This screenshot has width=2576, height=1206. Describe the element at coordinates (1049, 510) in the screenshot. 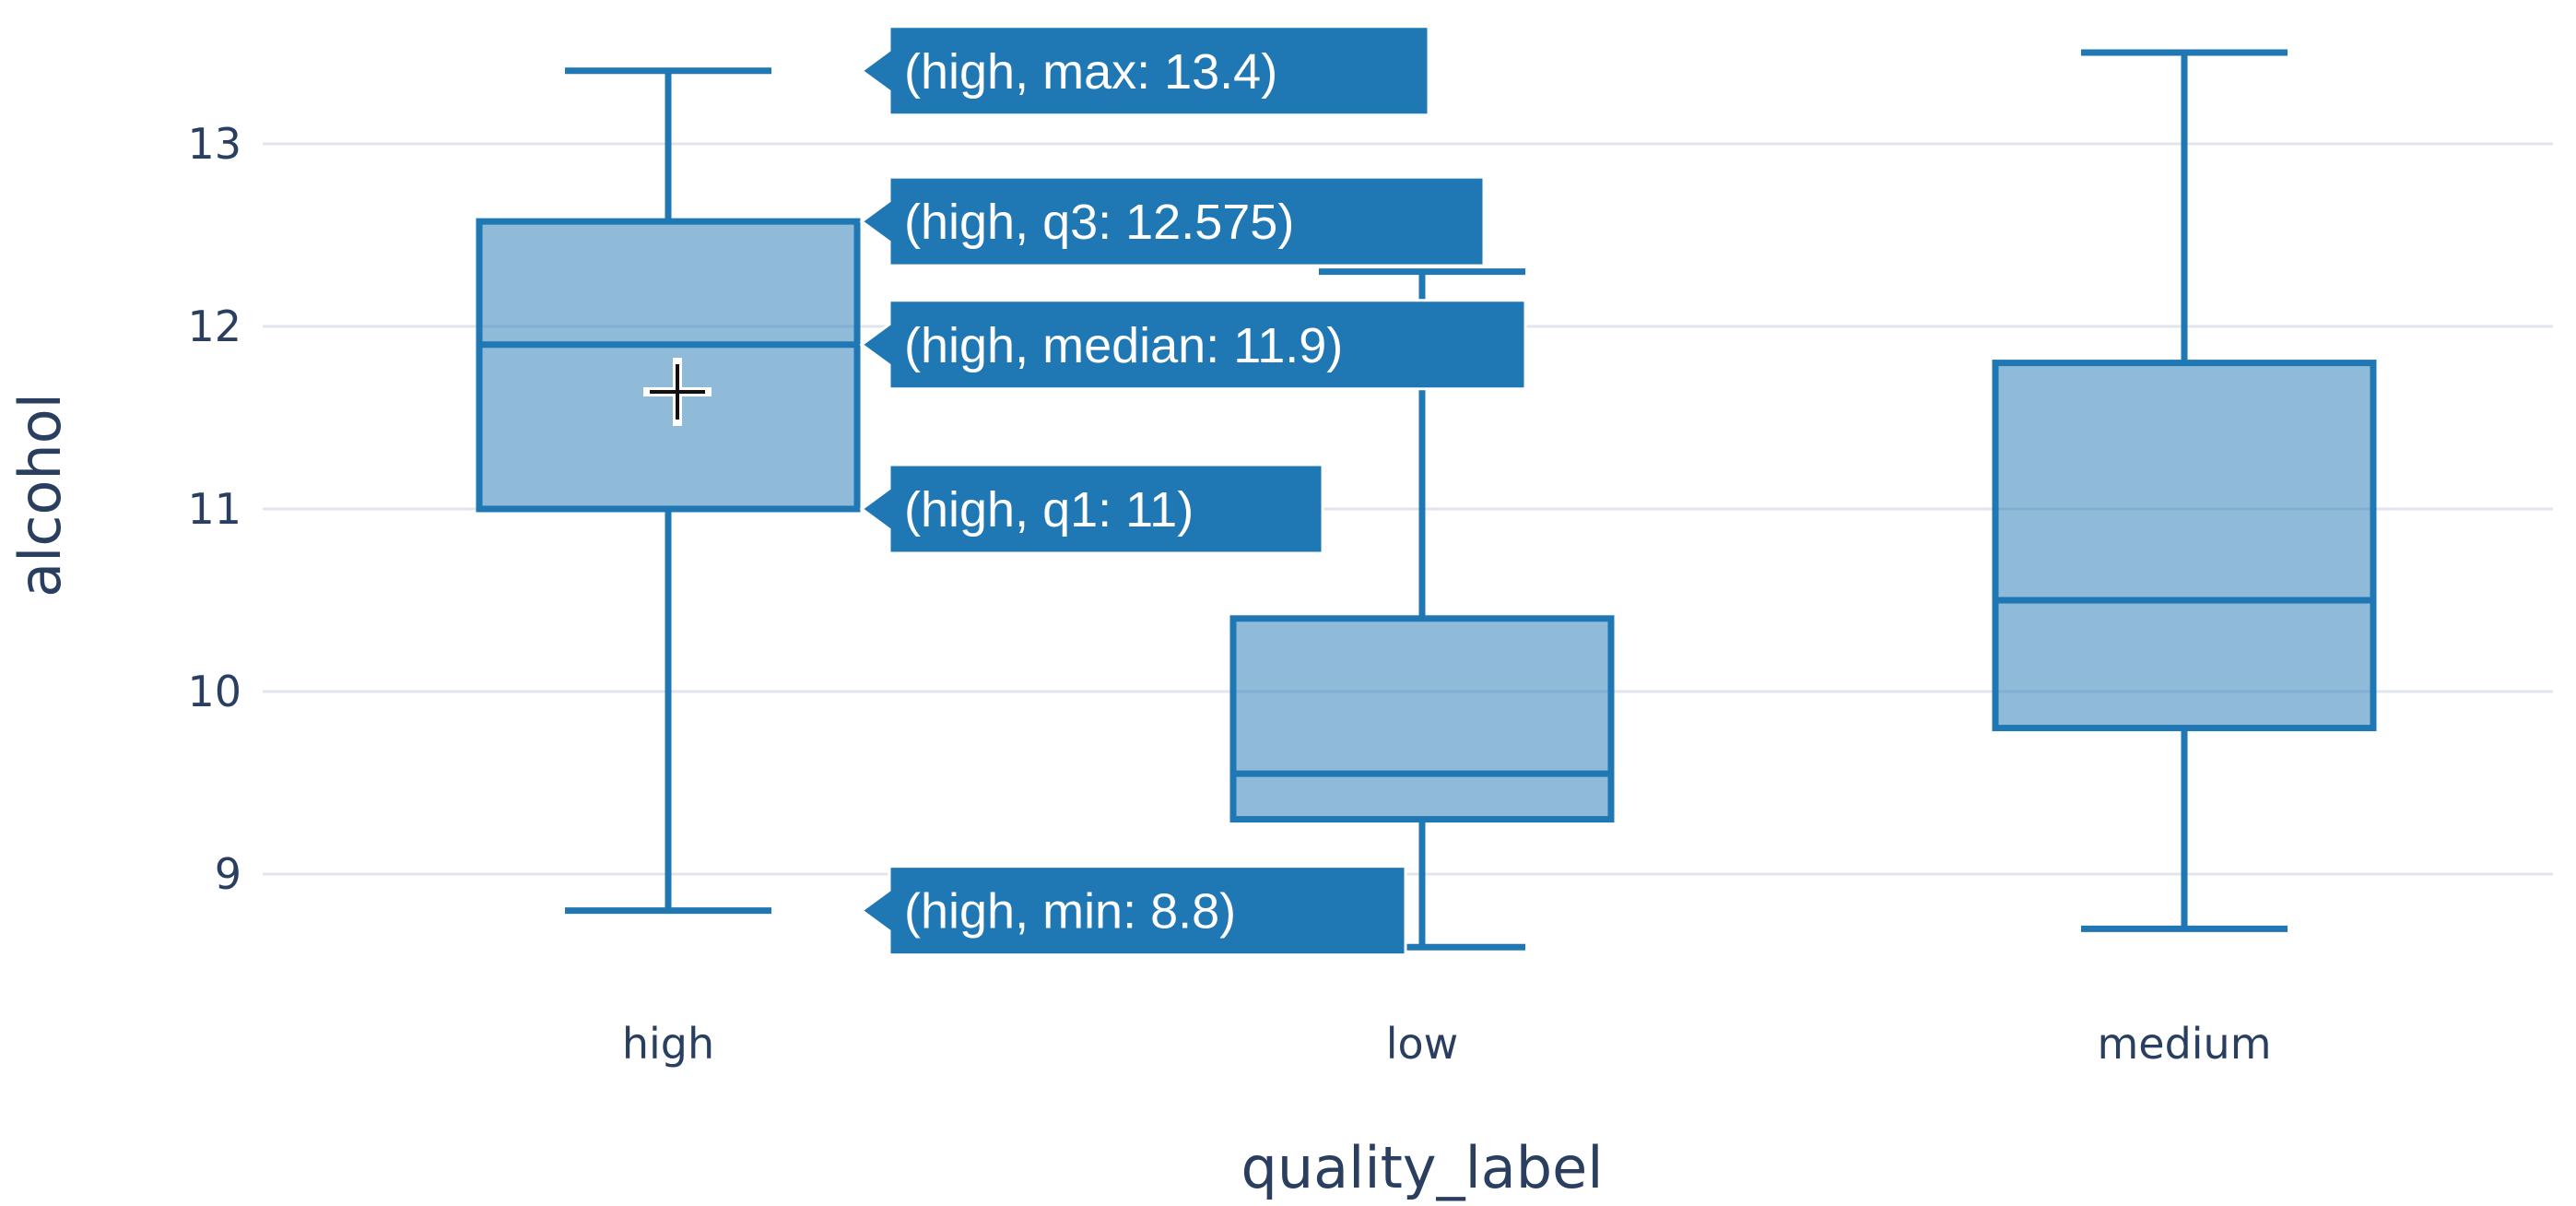

I see `hover-label-text-q1: (high, q1: 11)` at that location.